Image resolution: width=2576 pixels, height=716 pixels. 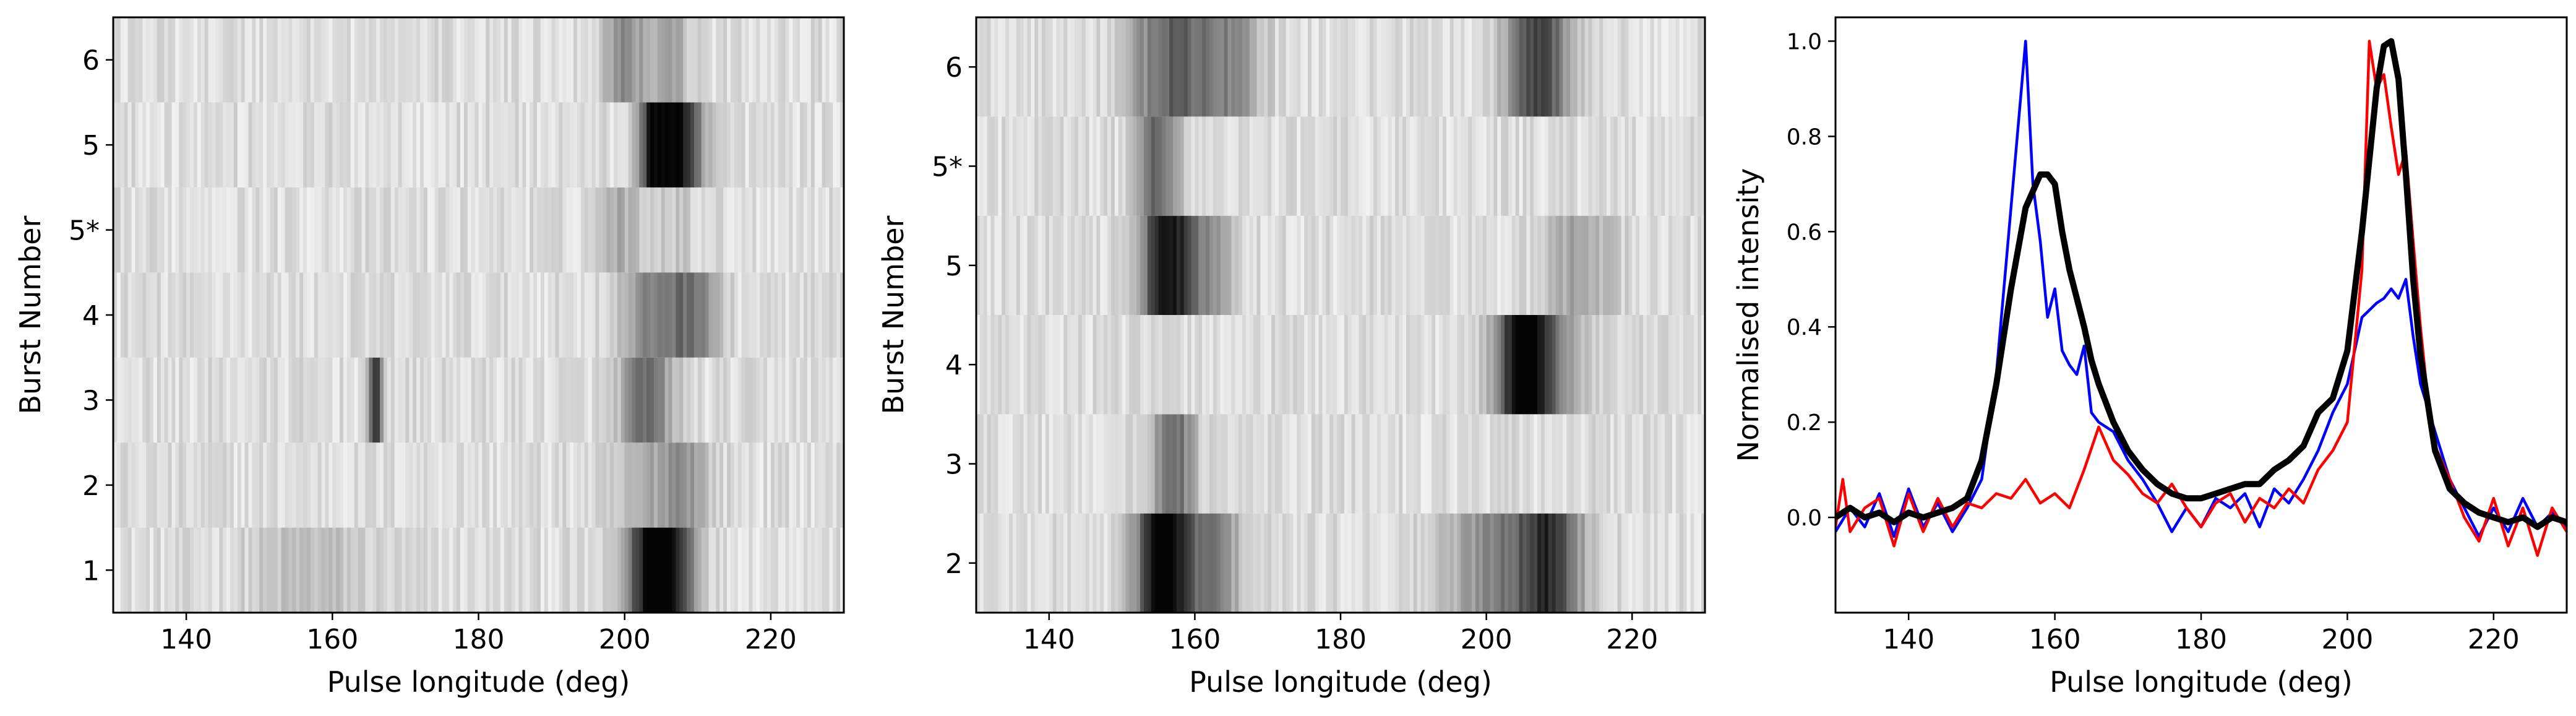 What do you see at coordinates (1804, 137) in the screenshot?
I see `y-tick-label: 0.8` at bounding box center [1804, 137].